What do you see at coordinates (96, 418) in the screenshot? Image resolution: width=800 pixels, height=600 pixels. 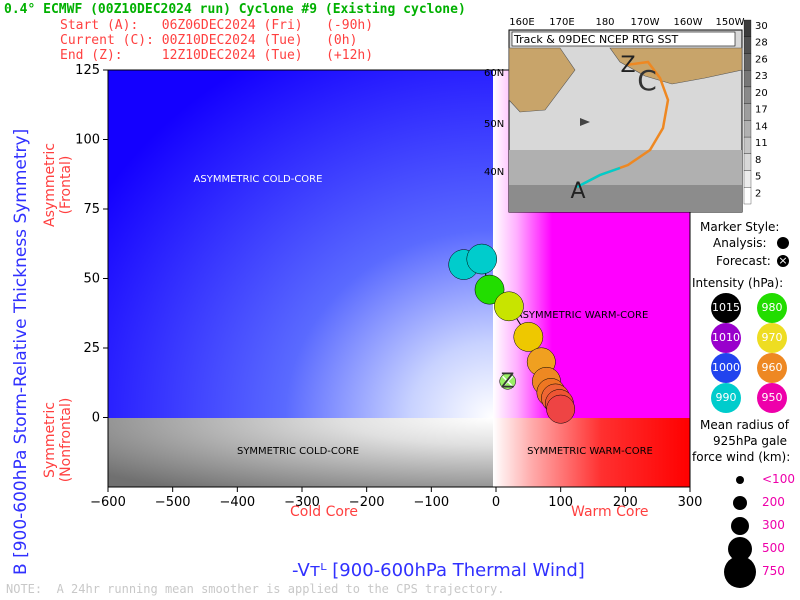 I see `y-tick-label: 0` at bounding box center [96, 418].